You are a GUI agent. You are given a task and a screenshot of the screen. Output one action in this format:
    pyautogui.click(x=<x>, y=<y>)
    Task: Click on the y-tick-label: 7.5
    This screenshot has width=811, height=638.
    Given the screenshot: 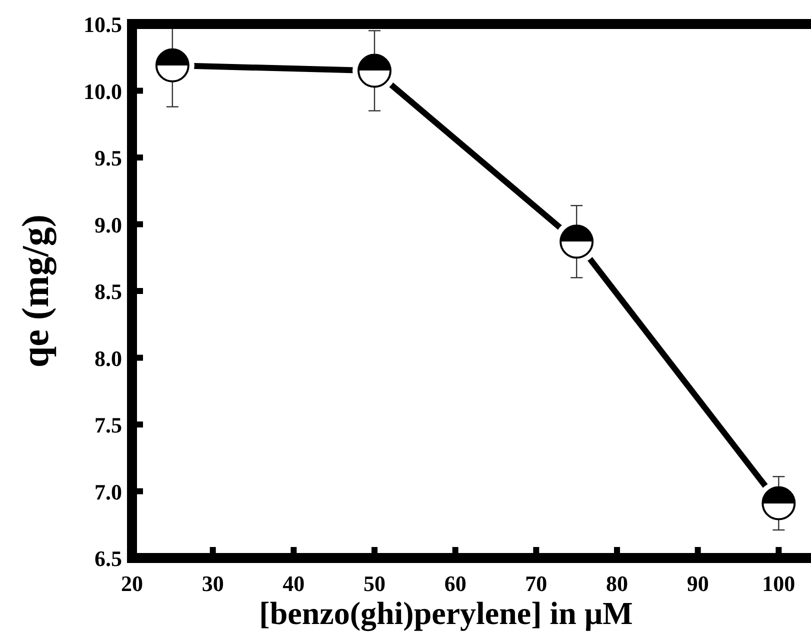 What is the action you would take?
    pyautogui.click(x=108, y=425)
    